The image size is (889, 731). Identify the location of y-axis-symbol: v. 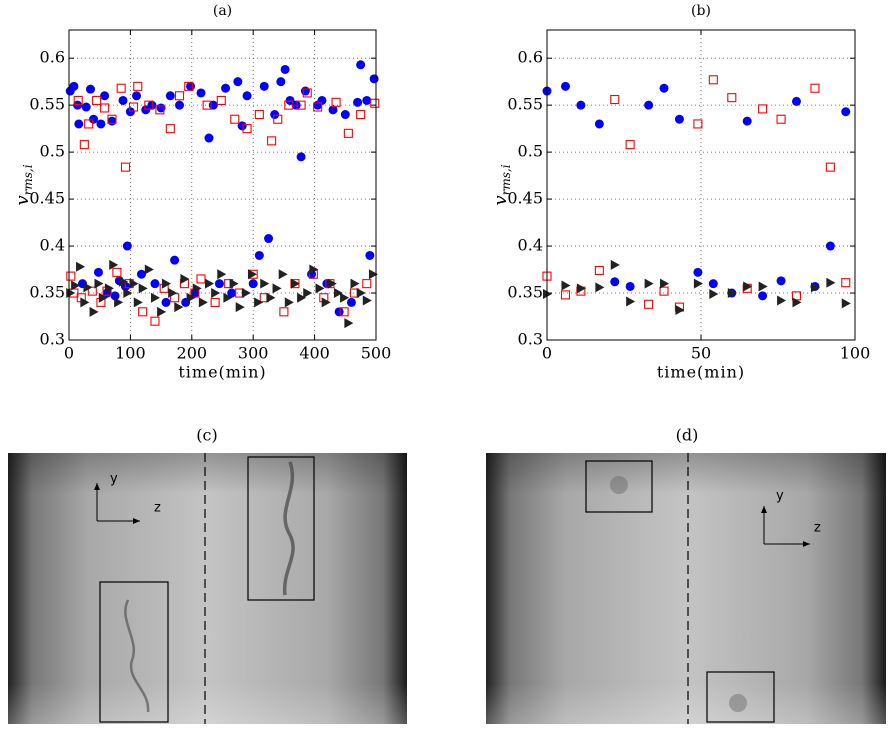
(500, 200).